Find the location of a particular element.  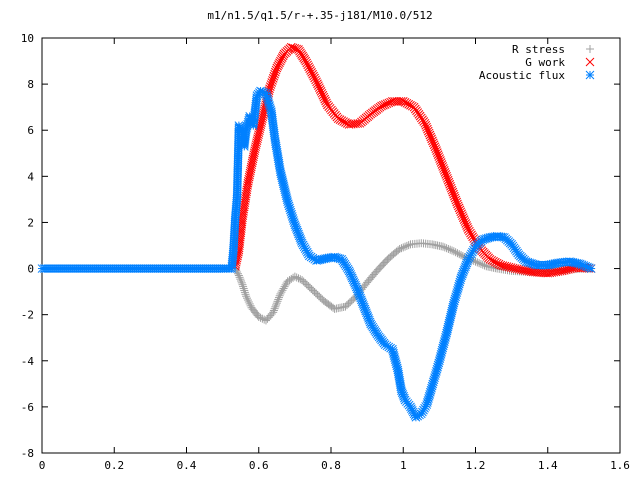

y-tick-label: 10 is located at coordinates (27, 38).